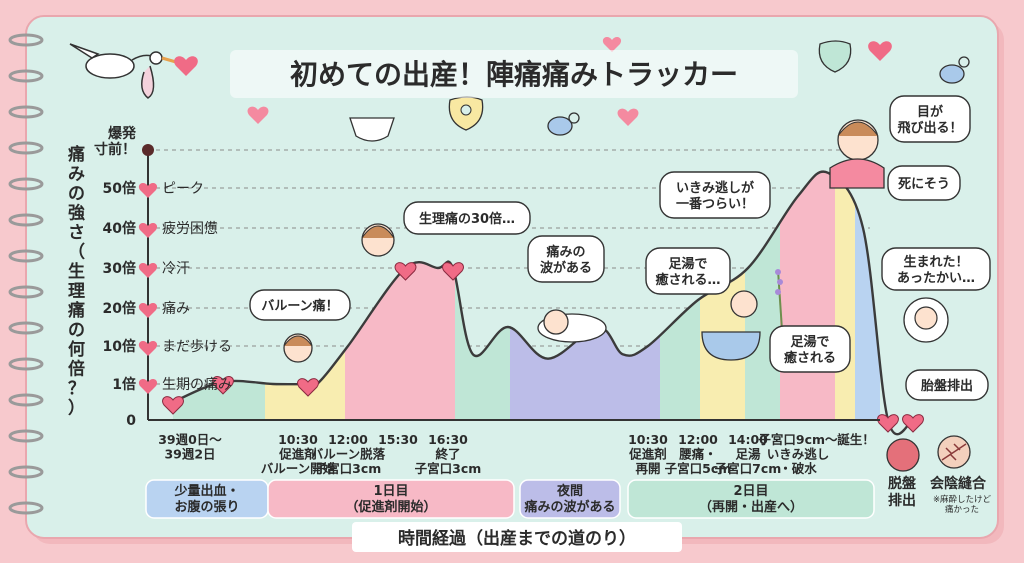 This screenshot has height=563, width=1024. What do you see at coordinates (648, 454) in the screenshot?
I see `x-tick-label: 10:30 促進剤再開` at bounding box center [648, 454].